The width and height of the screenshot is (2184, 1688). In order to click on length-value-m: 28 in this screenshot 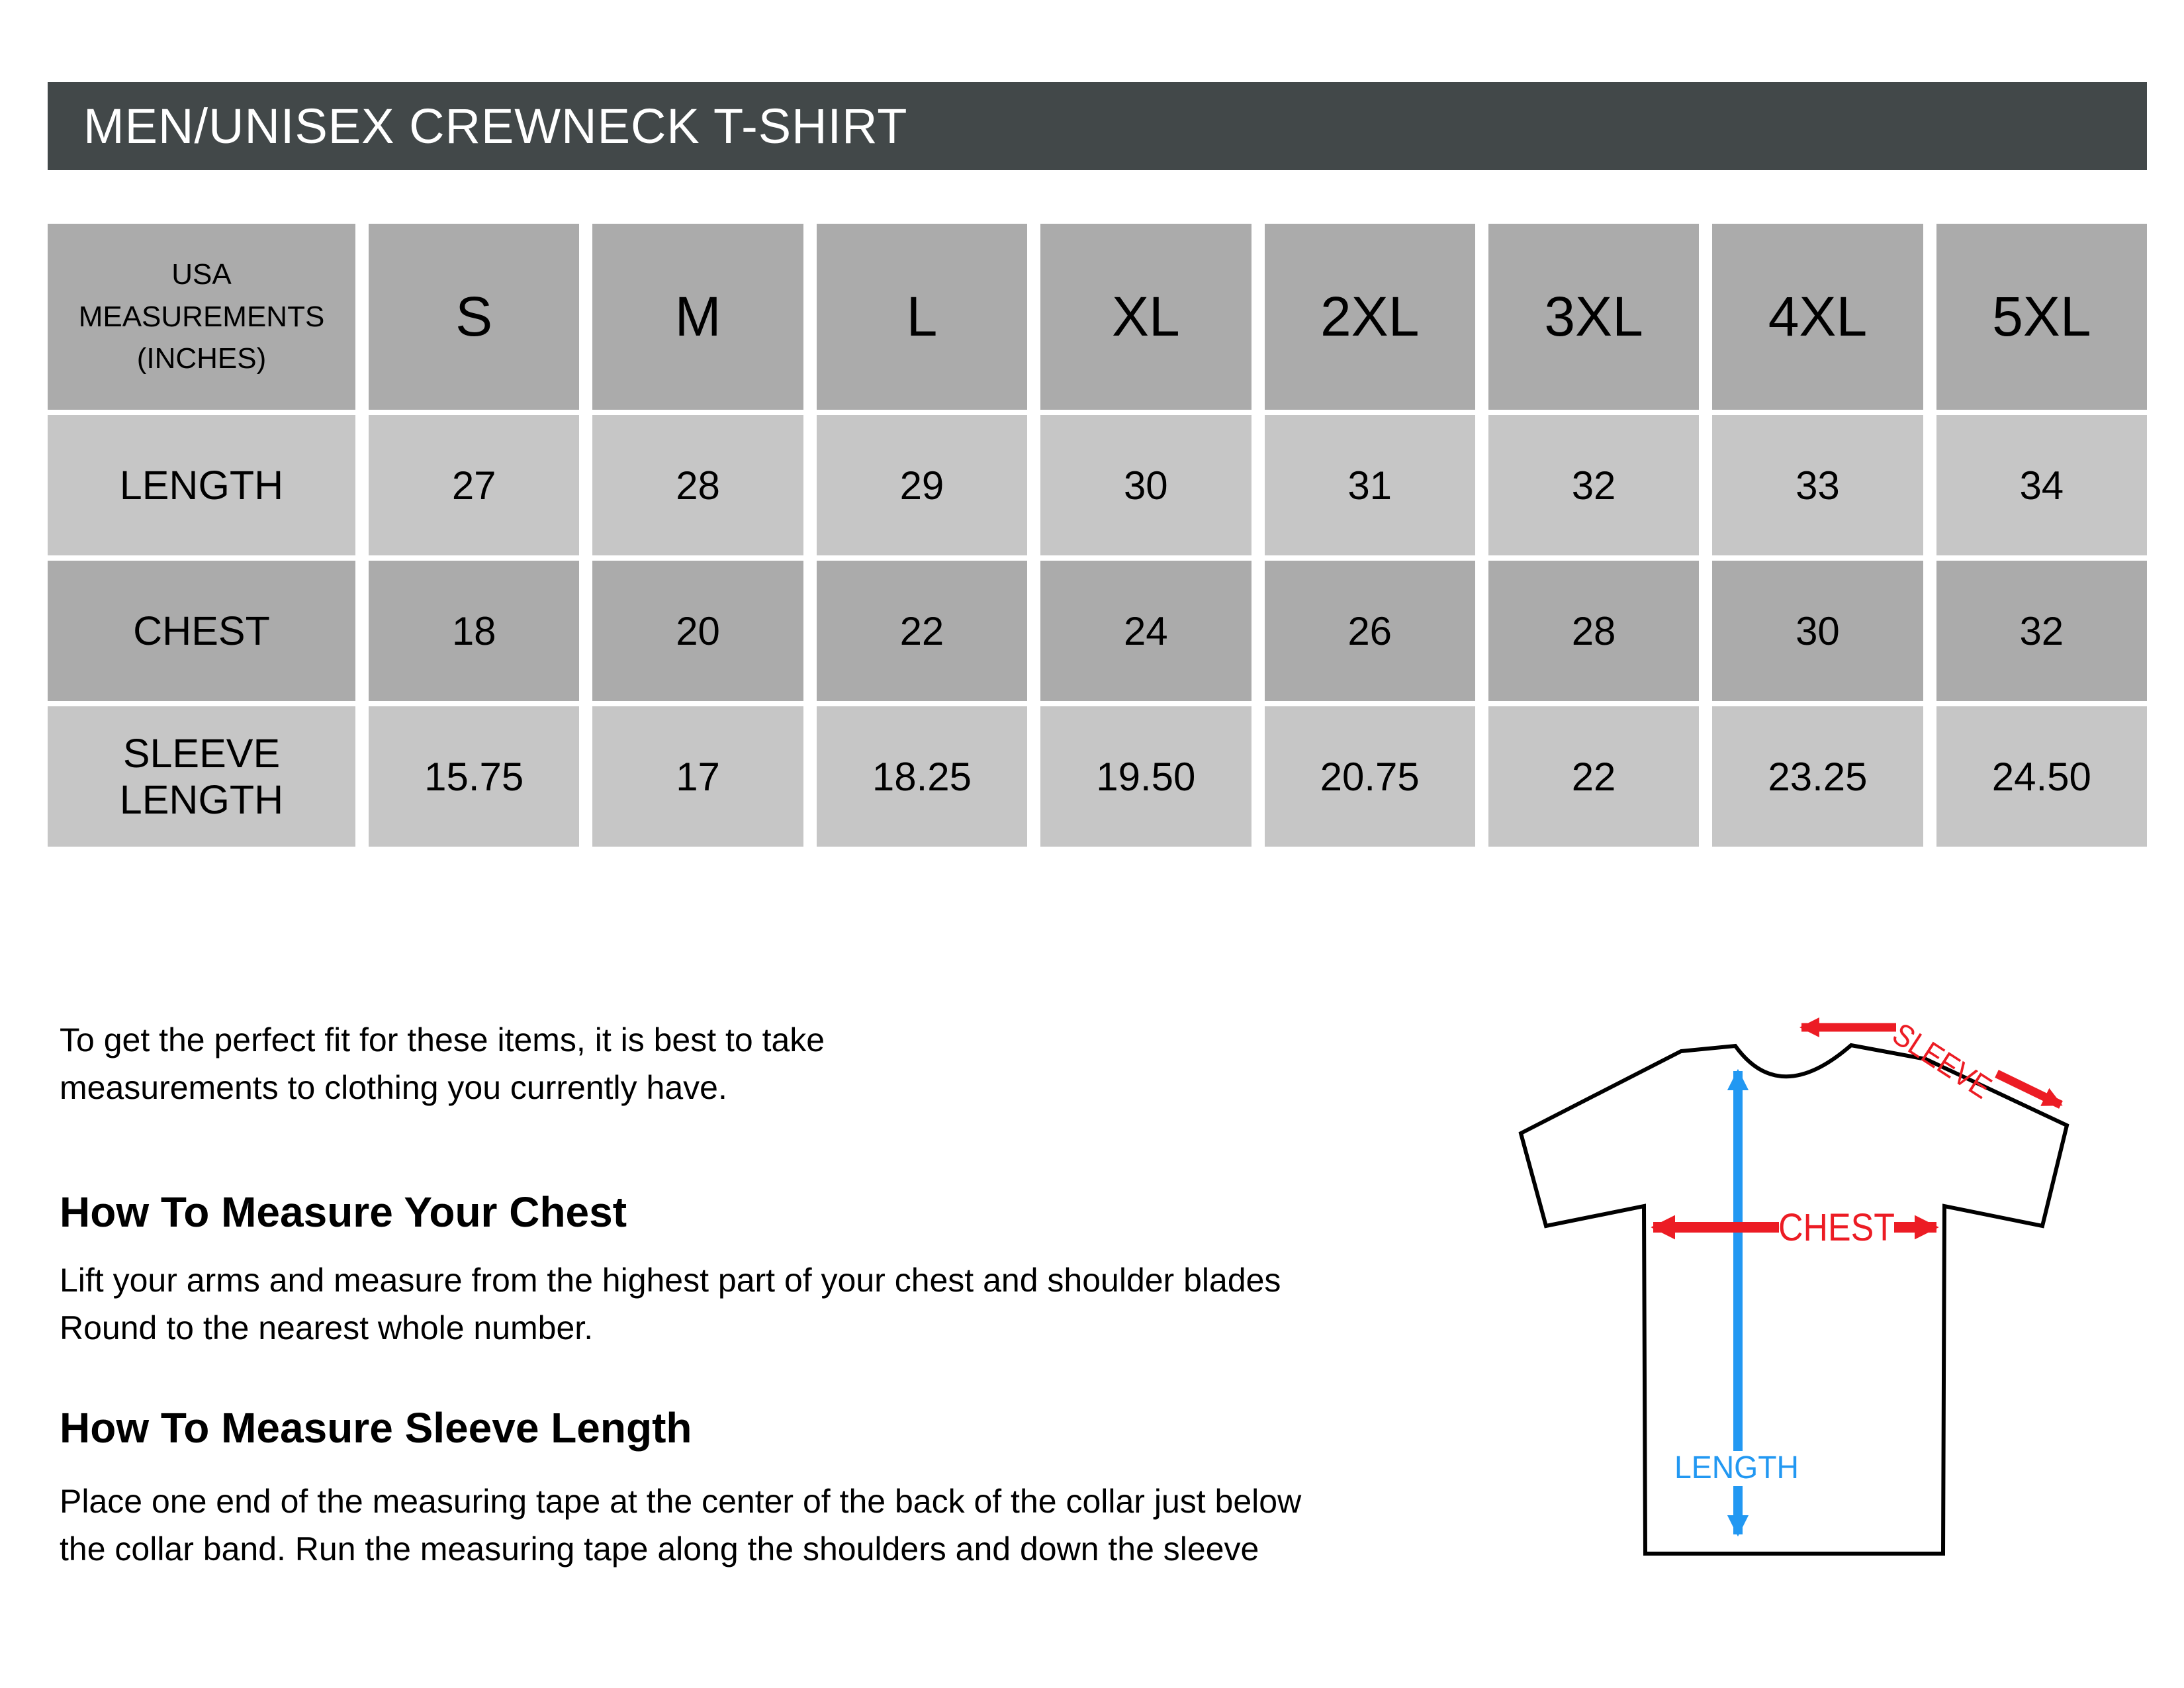, I will do `click(697, 485)`.